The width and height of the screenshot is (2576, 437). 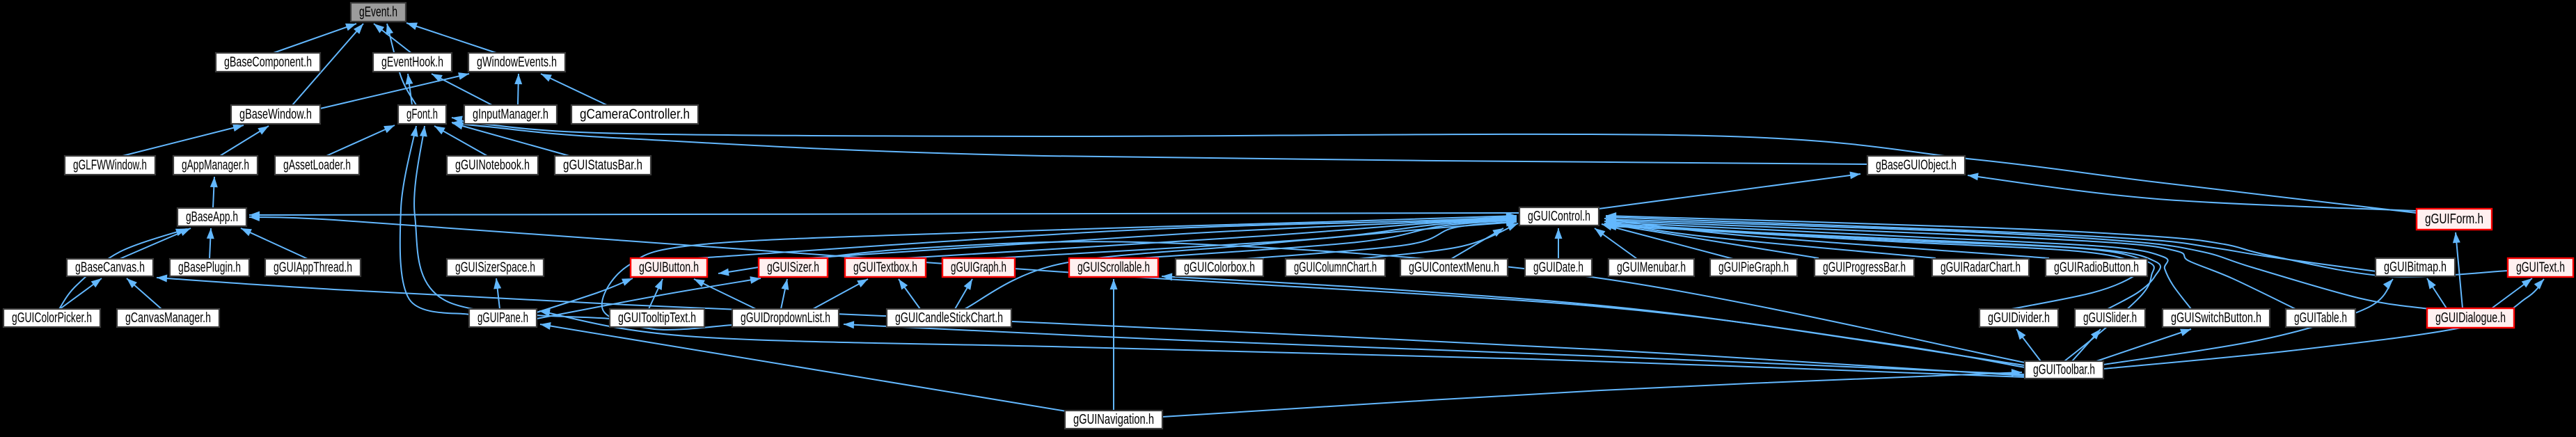 I want to click on svg-text: gGUIDialogue.h, so click(x=2470, y=318).